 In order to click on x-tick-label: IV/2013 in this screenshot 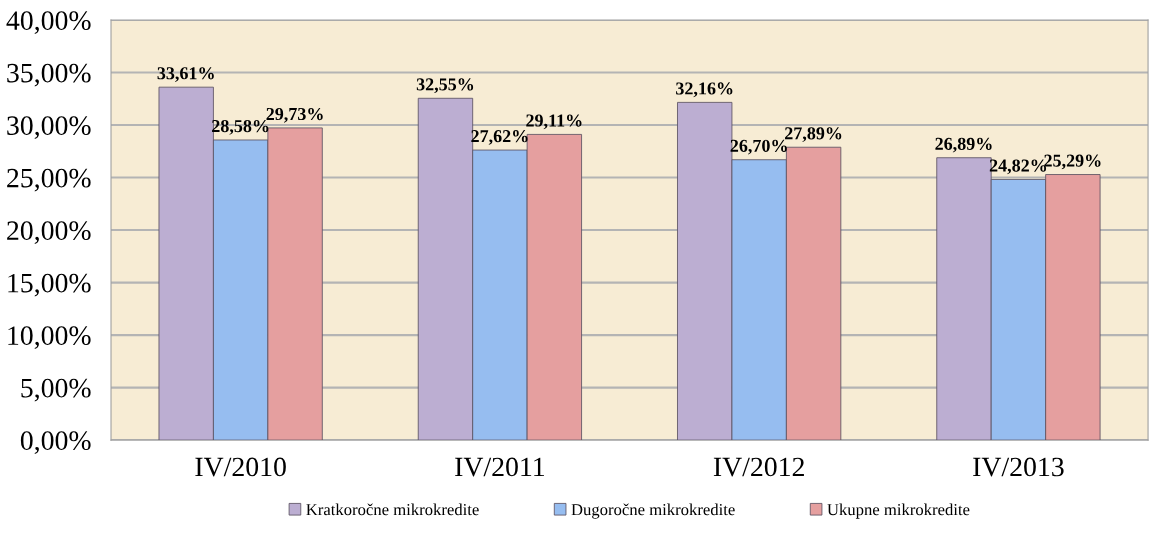, I will do `click(1018, 467)`.